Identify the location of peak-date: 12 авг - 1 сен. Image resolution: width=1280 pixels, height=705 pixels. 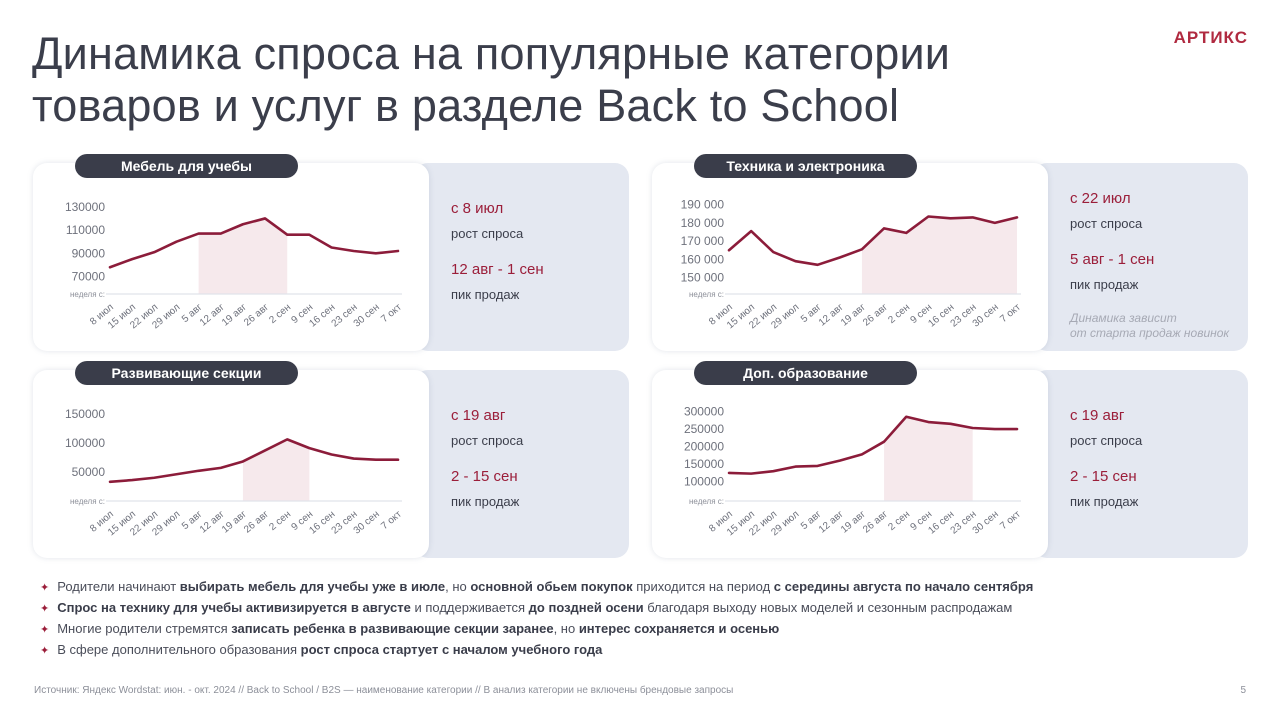
(497, 269).